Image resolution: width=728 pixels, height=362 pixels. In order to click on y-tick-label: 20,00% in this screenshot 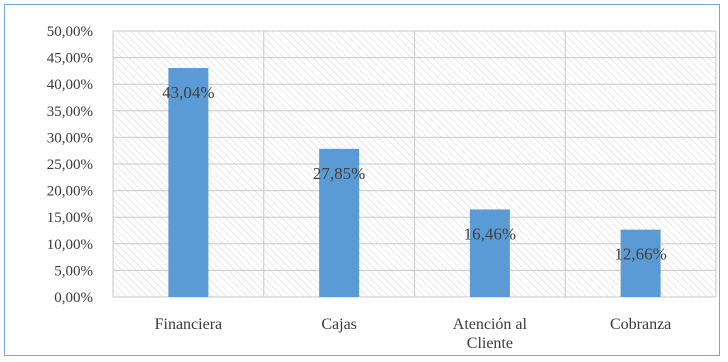, I will do `click(70, 192)`.